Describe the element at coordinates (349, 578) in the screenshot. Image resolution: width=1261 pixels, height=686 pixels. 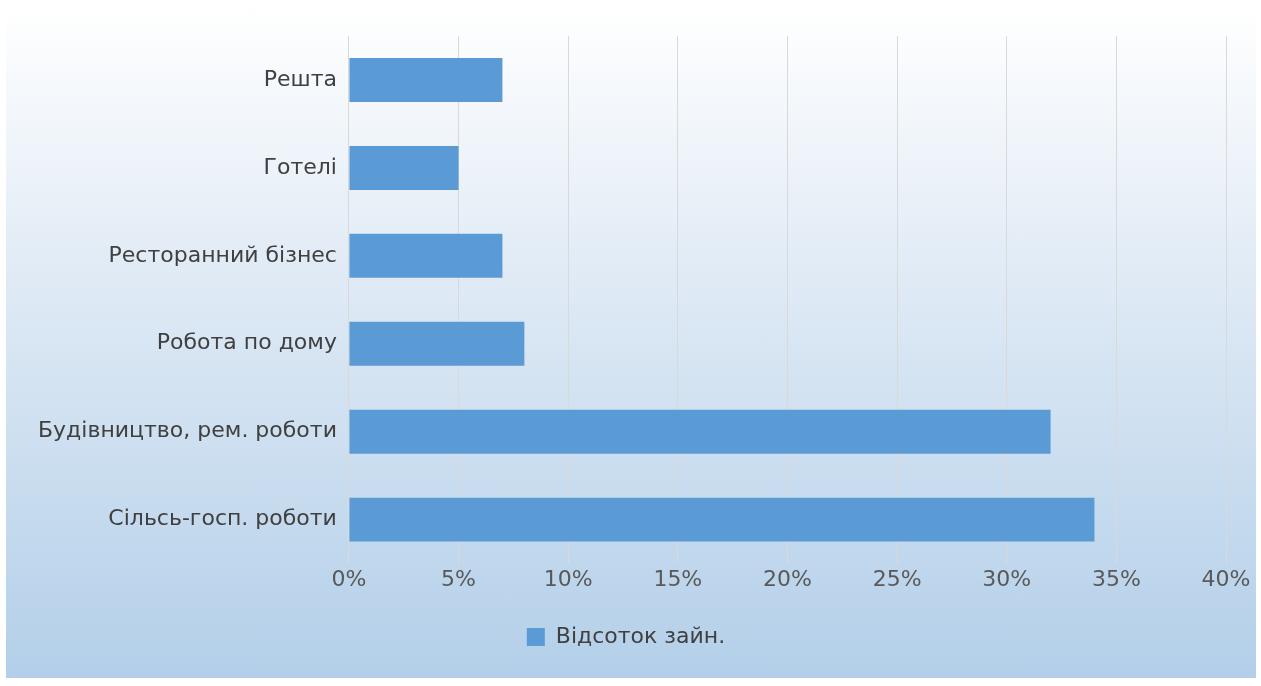
I see `x-tick-label: 0%` at that location.